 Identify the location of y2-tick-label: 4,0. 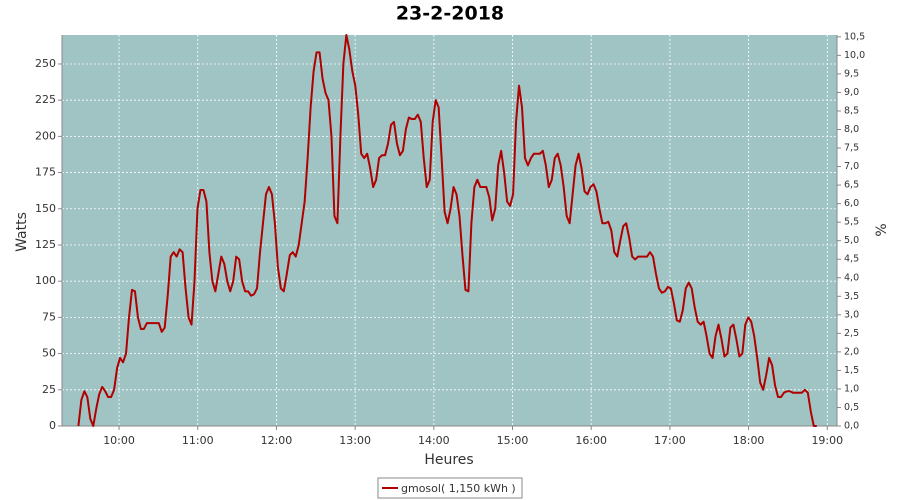
(851, 277).